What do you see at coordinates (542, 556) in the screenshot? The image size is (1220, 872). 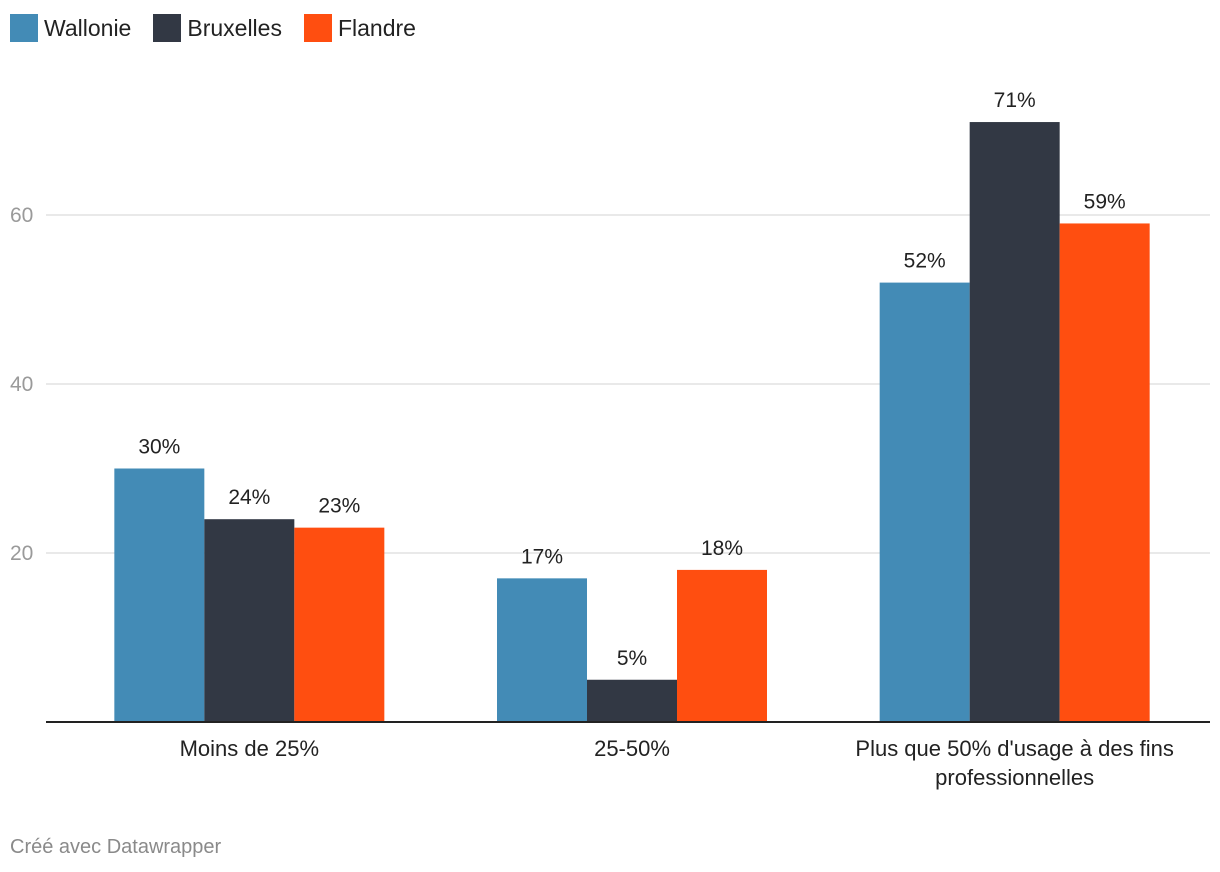 I see `value-label-wallonie-1: 17%` at bounding box center [542, 556].